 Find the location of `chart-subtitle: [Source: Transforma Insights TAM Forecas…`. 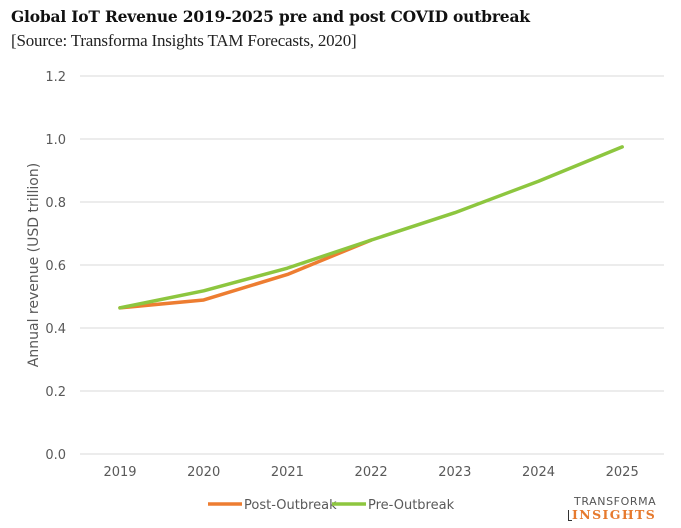

chart-subtitle: [Source: Transforma Insights TAM Forecas… is located at coordinates (184, 40).